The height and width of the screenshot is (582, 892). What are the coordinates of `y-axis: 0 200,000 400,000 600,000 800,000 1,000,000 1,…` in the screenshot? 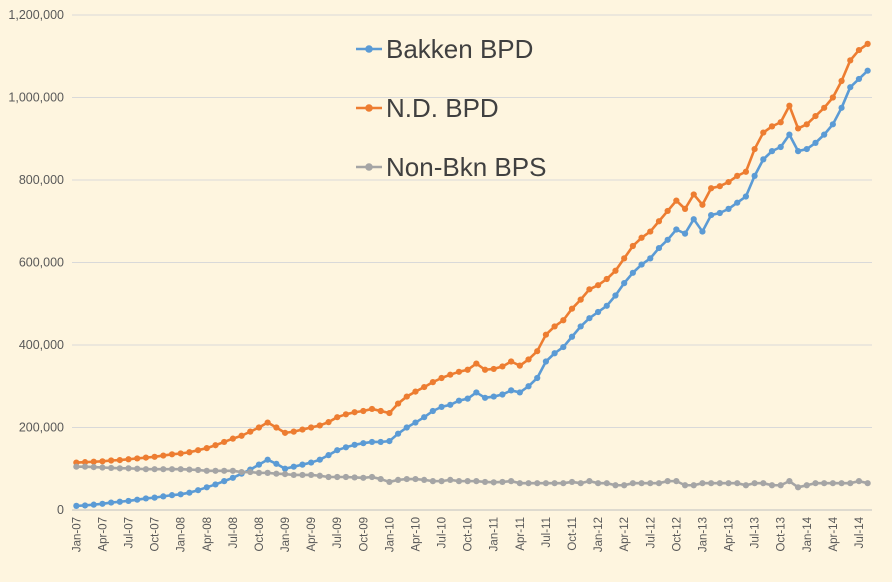 It's located at (36, 262).